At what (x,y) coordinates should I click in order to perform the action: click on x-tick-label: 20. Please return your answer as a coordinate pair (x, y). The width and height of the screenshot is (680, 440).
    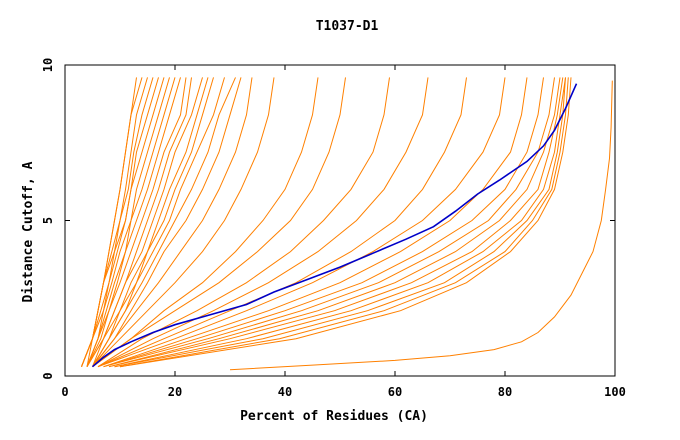
    Looking at the image, I should click on (175, 392).